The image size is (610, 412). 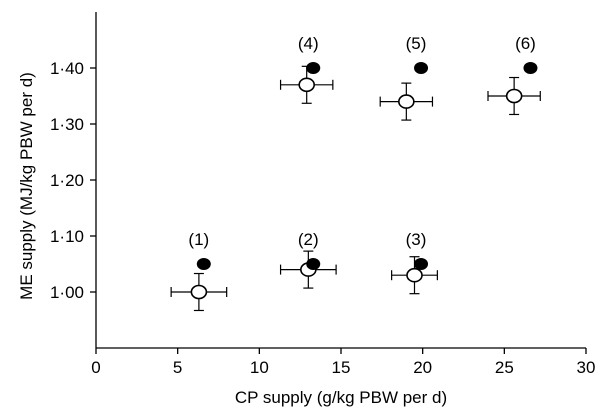 What do you see at coordinates (416, 239) in the screenshot?
I see `group-label: (3)` at bounding box center [416, 239].